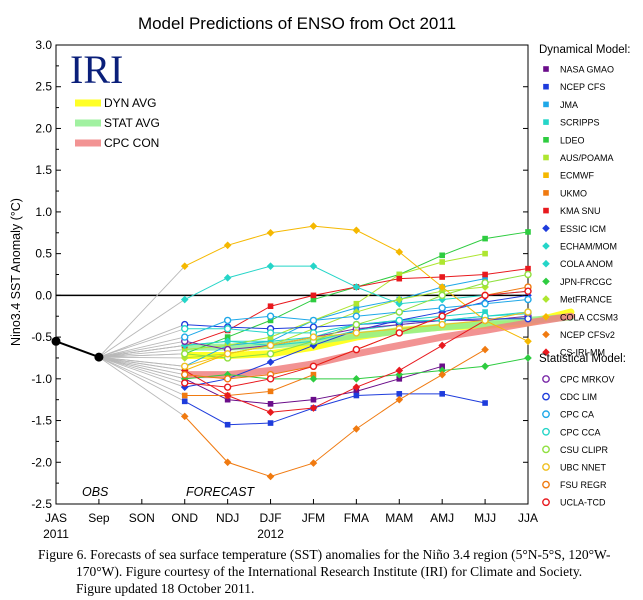  I want to click on y-tick-label: 1.0, so click(43, 212).